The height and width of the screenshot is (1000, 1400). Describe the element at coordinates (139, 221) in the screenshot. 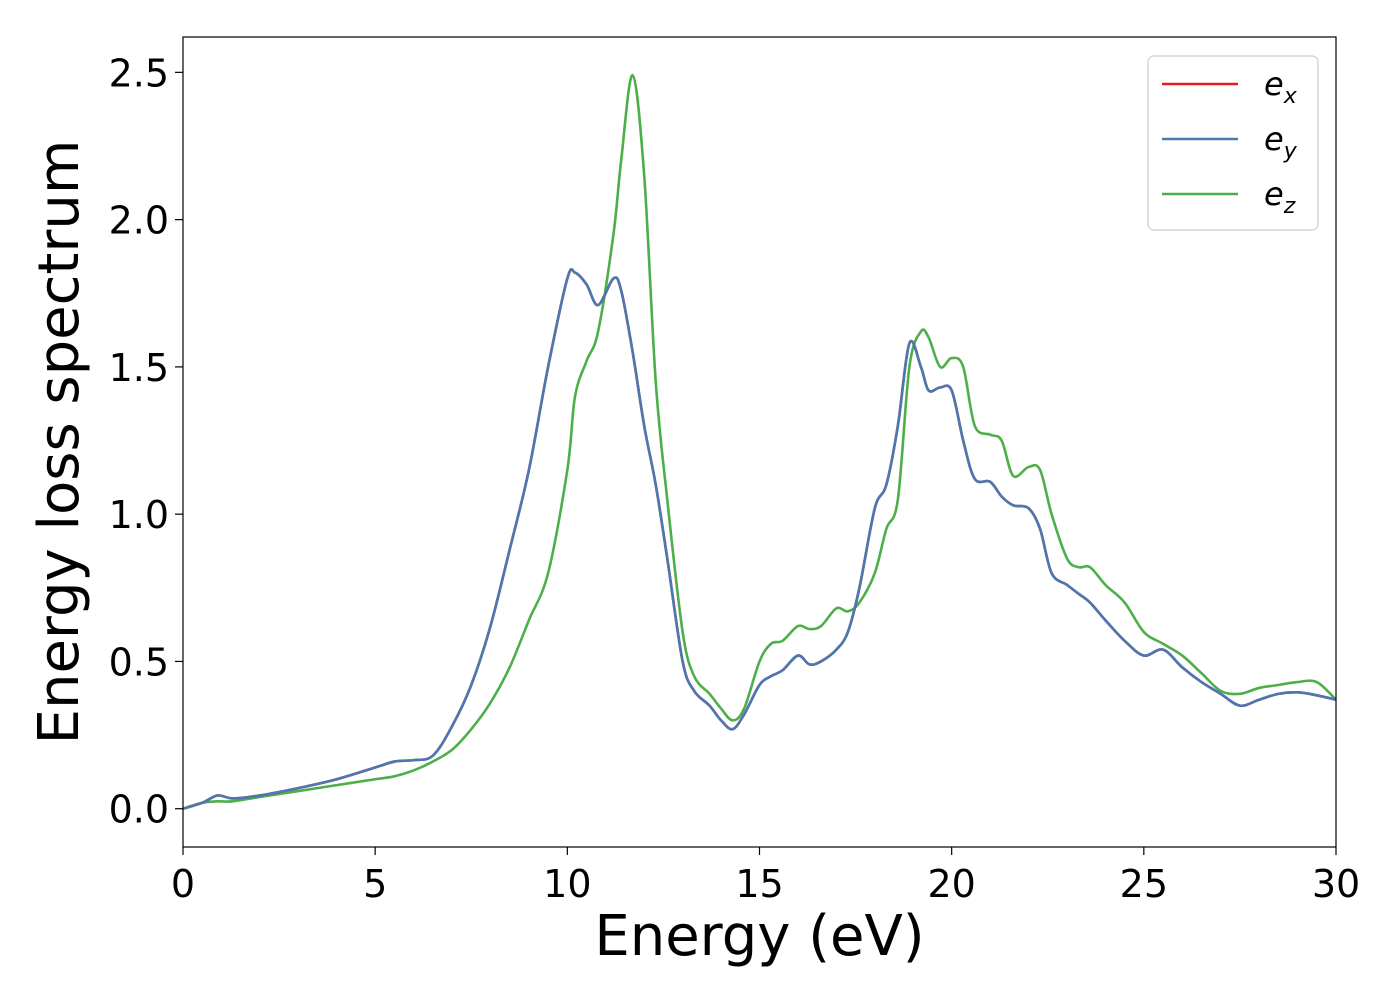

I see `y-tick-label: 2.0` at that location.